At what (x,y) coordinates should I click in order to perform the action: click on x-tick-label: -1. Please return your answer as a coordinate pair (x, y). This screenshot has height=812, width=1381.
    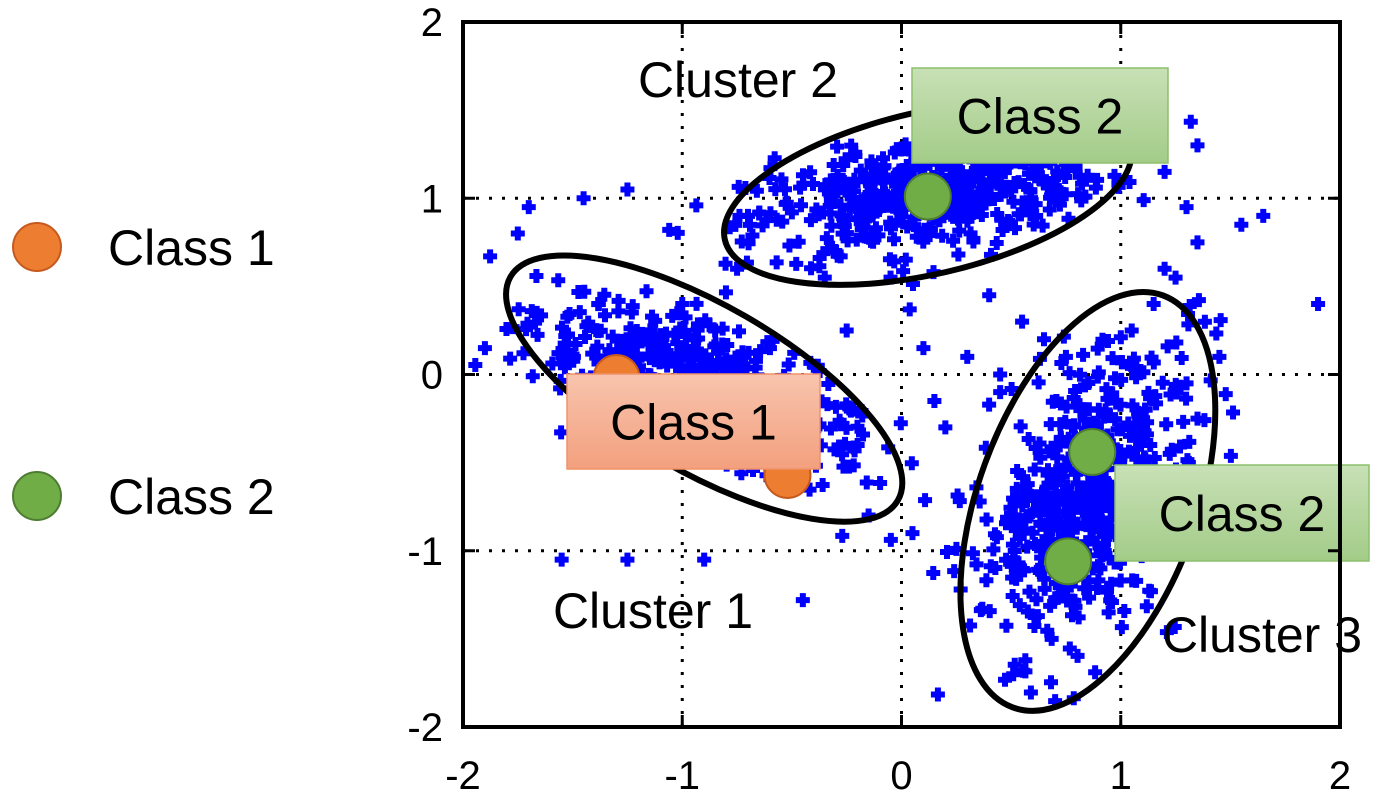
    Looking at the image, I should click on (682, 776).